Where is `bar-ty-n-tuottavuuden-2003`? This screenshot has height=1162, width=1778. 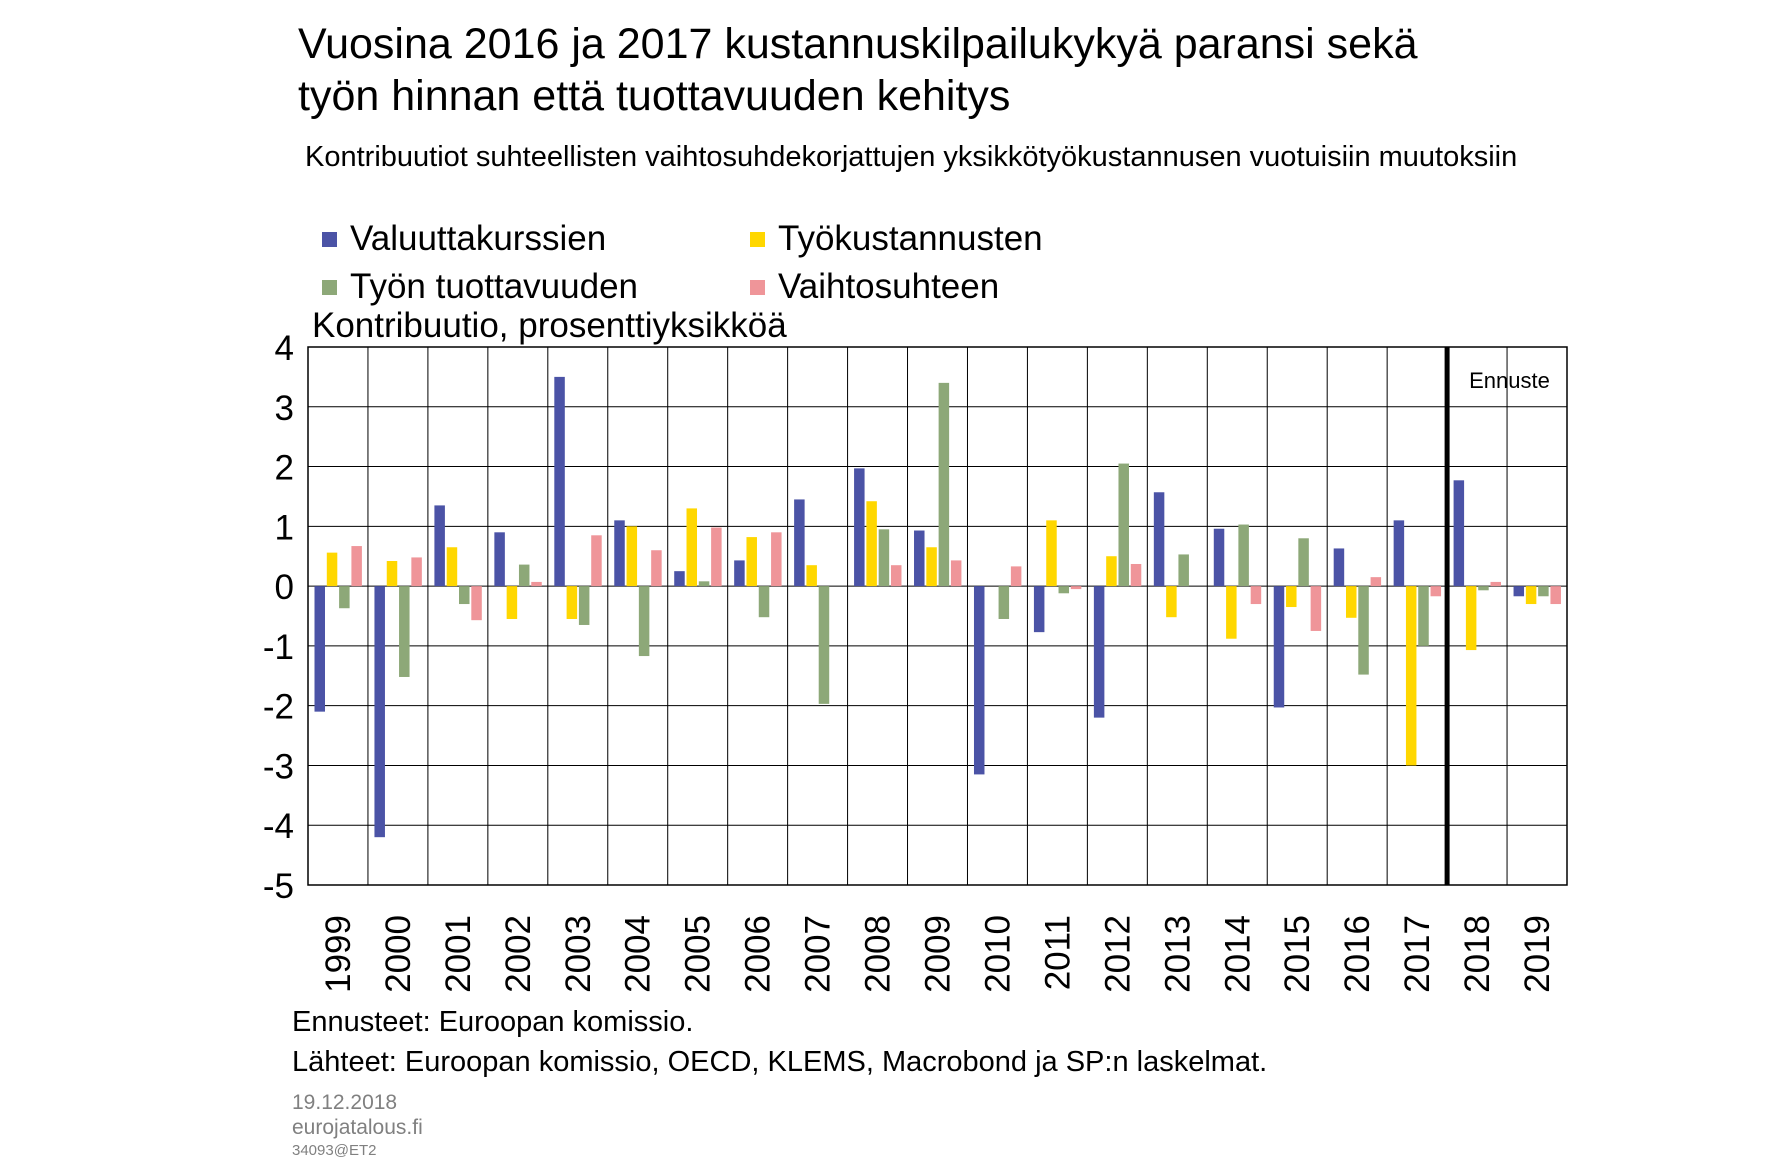
bar-ty-n-tuottavuuden-2003 is located at coordinates (584, 605).